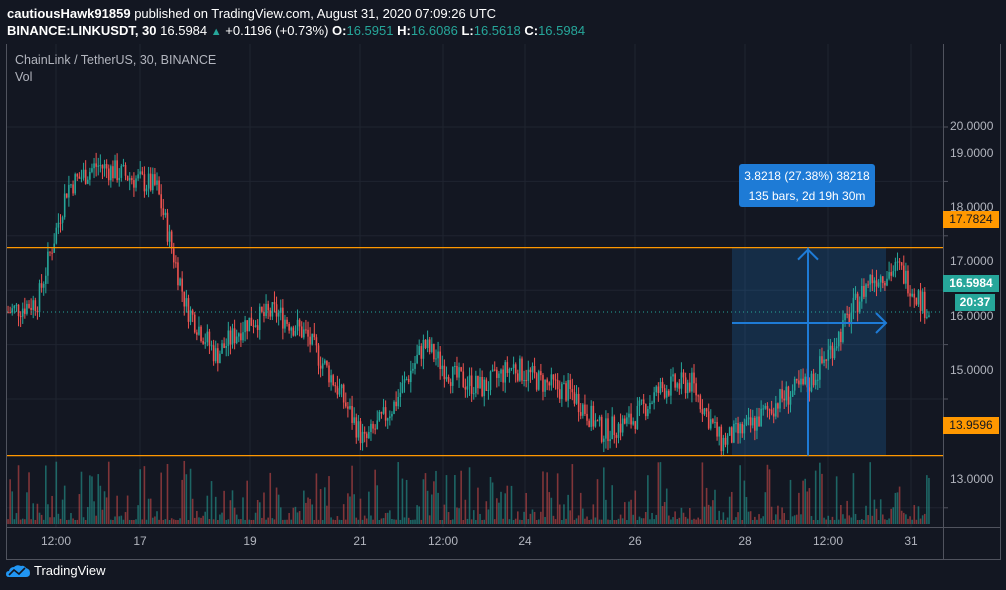  I want to click on tradingview-cloud-icon, so click(18, 570).